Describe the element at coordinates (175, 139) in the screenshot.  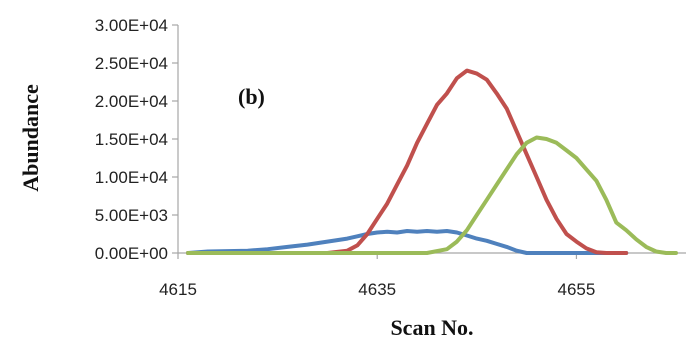
I see `y-tick-marks` at that location.